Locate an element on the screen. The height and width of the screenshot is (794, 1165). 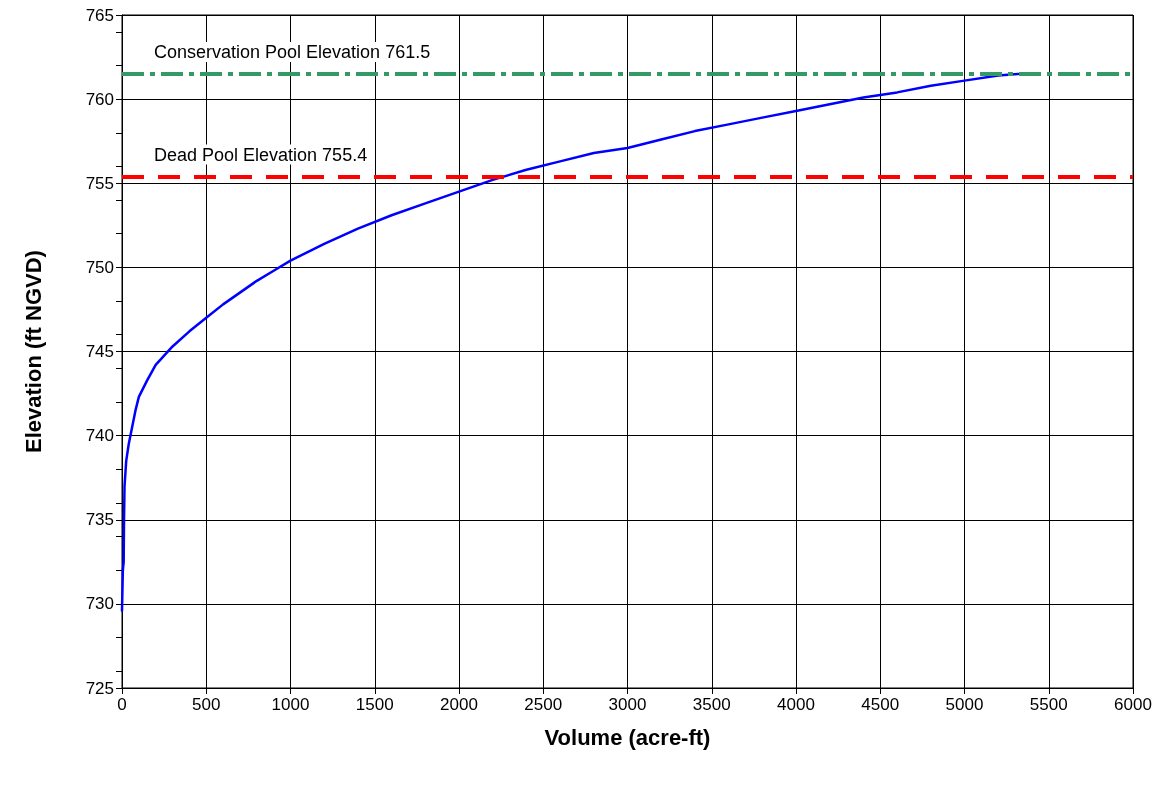
y-tick-label: 750 is located at coordinates (99, 267).